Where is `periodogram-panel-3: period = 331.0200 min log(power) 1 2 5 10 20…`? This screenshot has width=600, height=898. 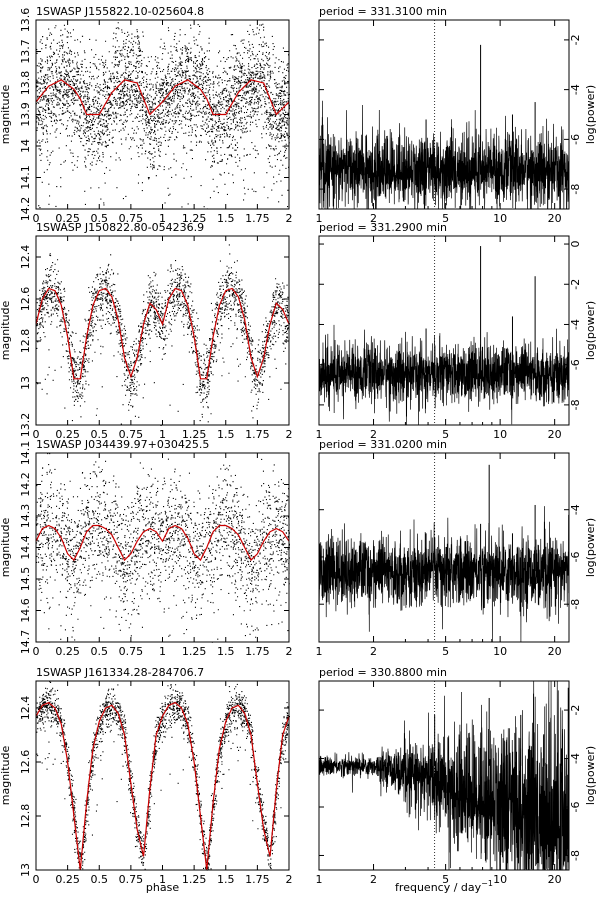 periodogram-panel-3: period = 331.0200 min log(power) 1 2 5 10 20… is located at coordinates (457, 548).